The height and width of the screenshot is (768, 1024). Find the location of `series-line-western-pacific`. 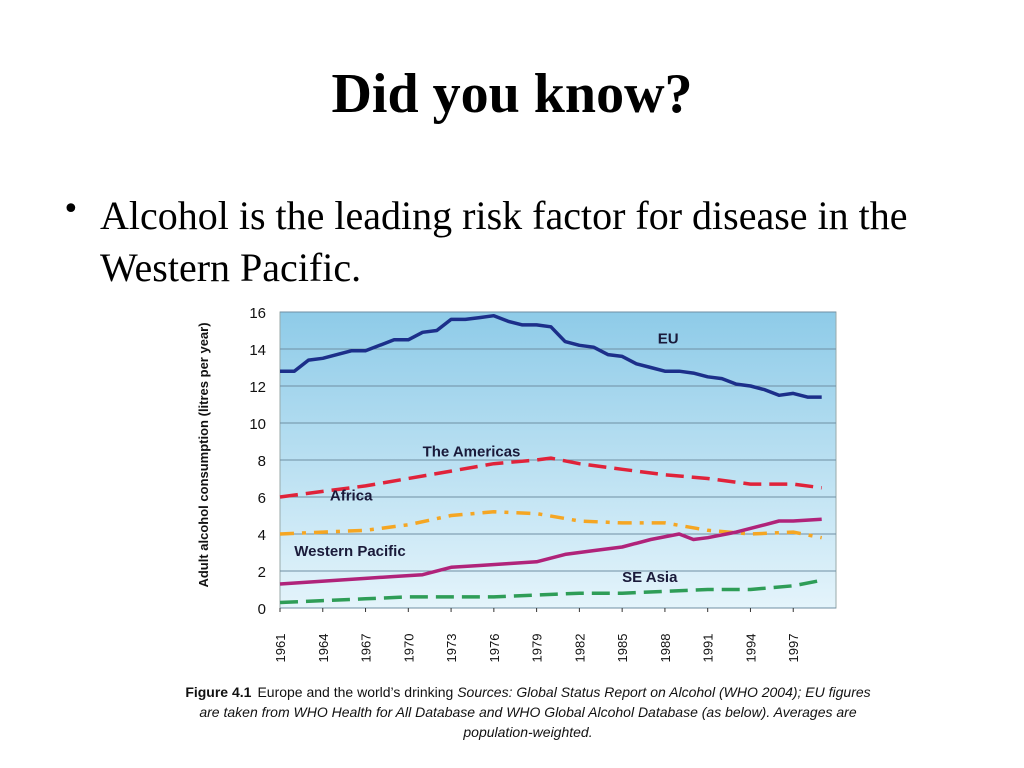

series-line-western-pacific is located at coordinates (550, 551).